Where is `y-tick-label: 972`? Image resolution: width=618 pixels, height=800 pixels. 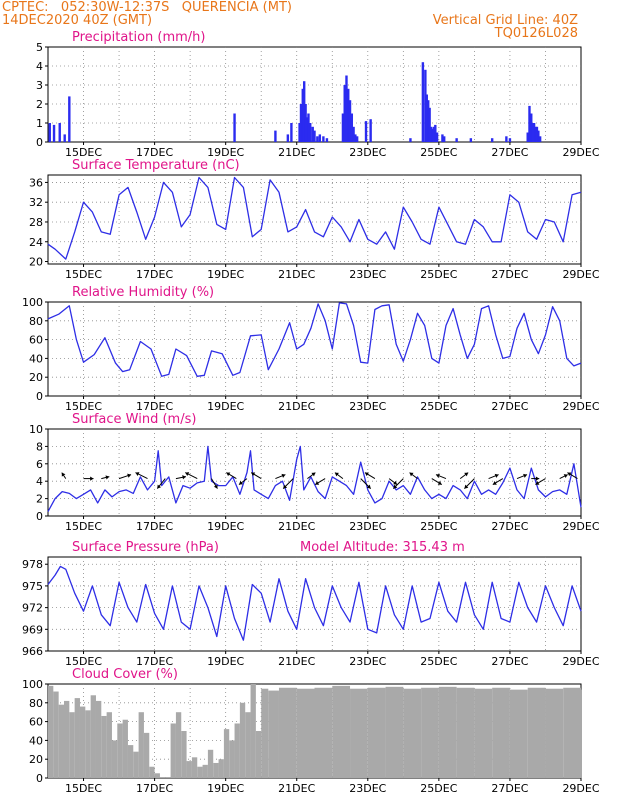
y-tick-label: 972 is located at coordinates (32, 608).